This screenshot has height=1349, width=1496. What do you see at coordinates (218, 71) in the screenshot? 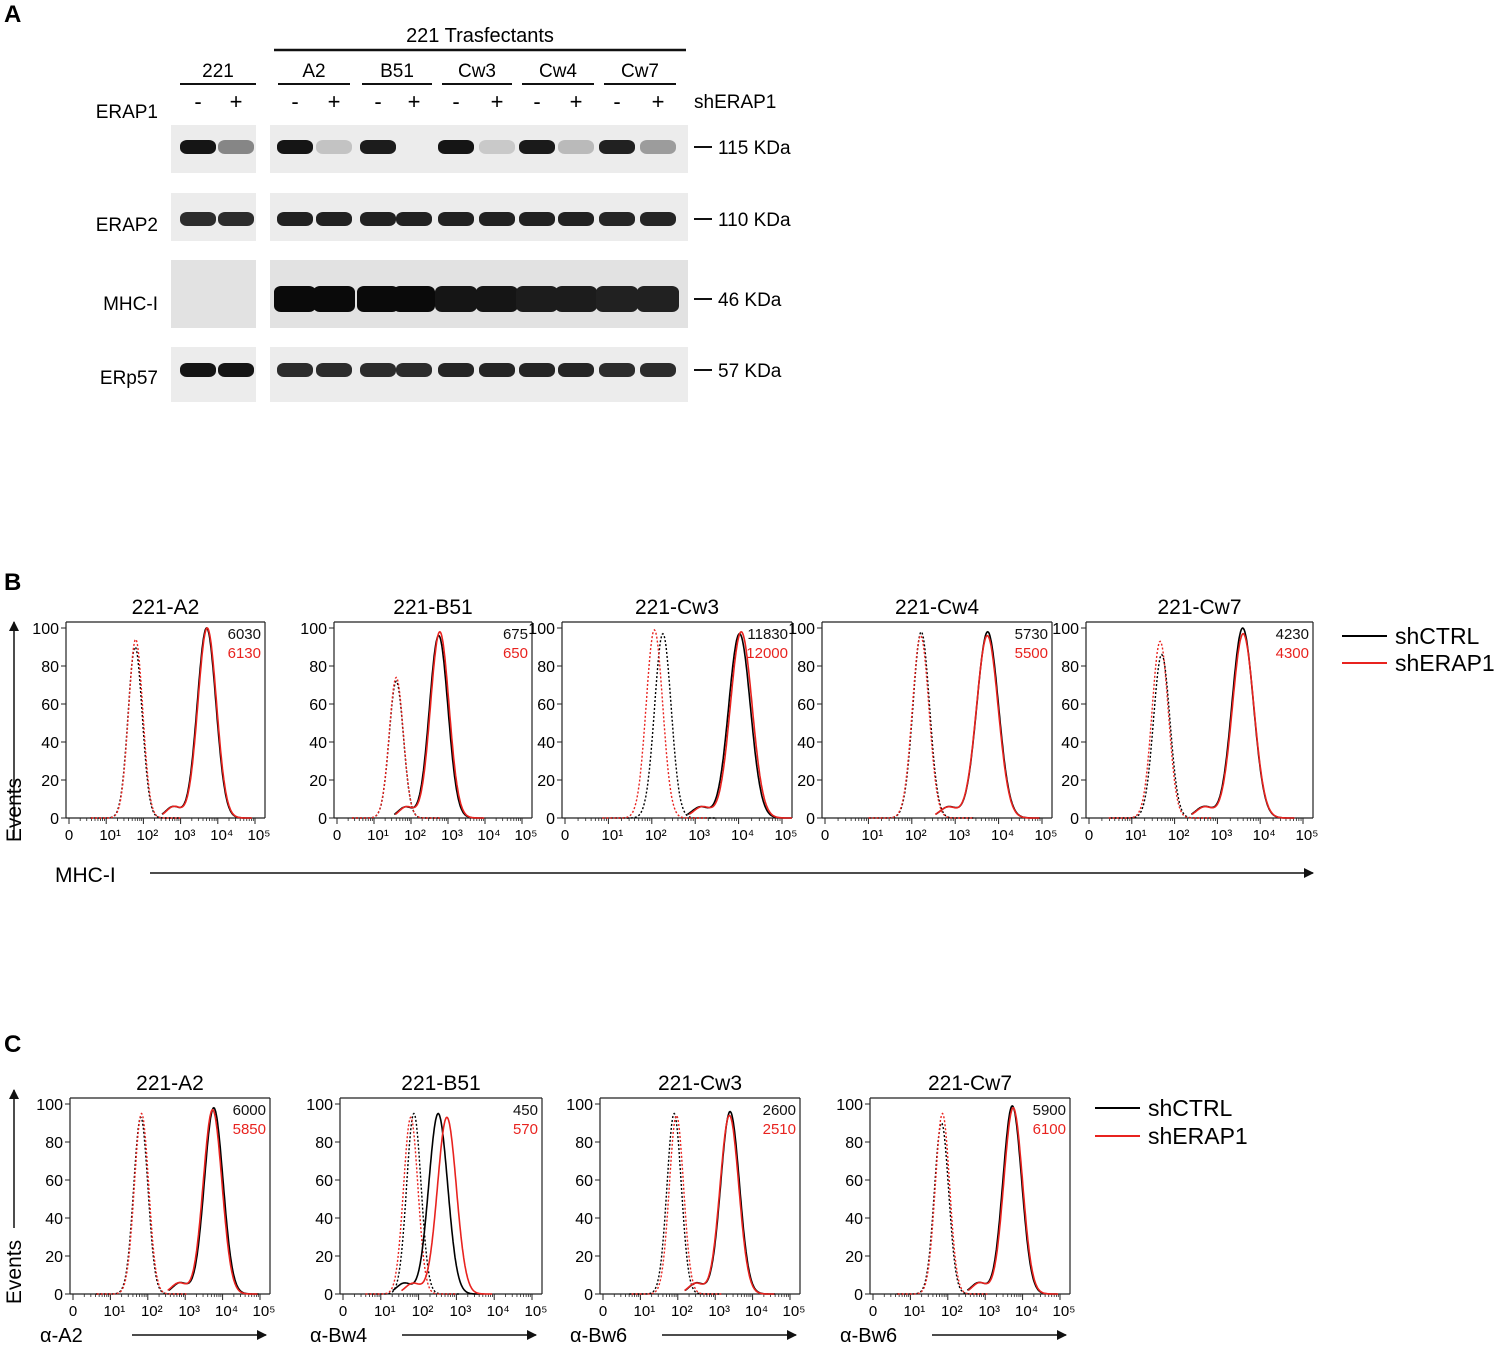
I see `sample-label: 221` at bounding box center [218, 71].